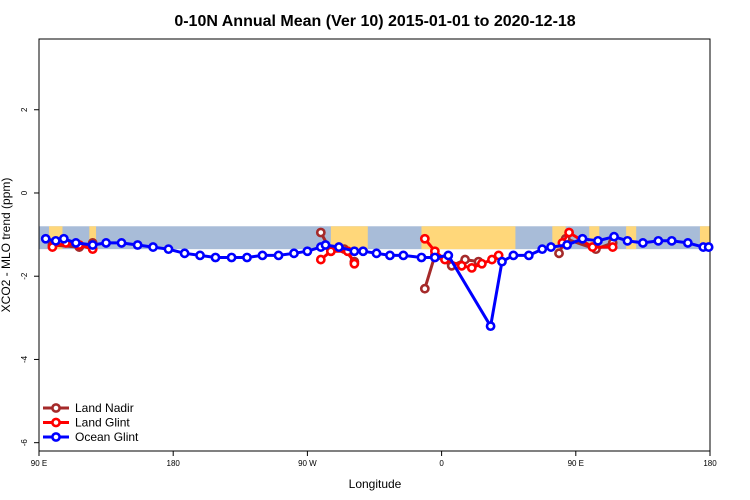 The width and height of the screenshot is (750, 500). Describe the element at coordinates (107, 437) in the screenshot. I see `legend-label: Ocean Glint` at that location.